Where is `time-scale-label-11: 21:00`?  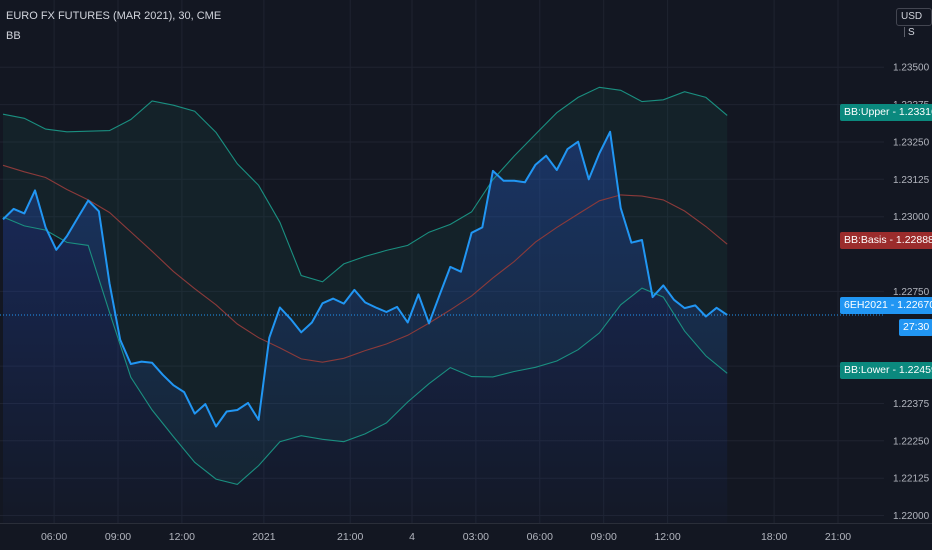
time-scale-label-11: 21:00 is located at coordinates (838, 537).